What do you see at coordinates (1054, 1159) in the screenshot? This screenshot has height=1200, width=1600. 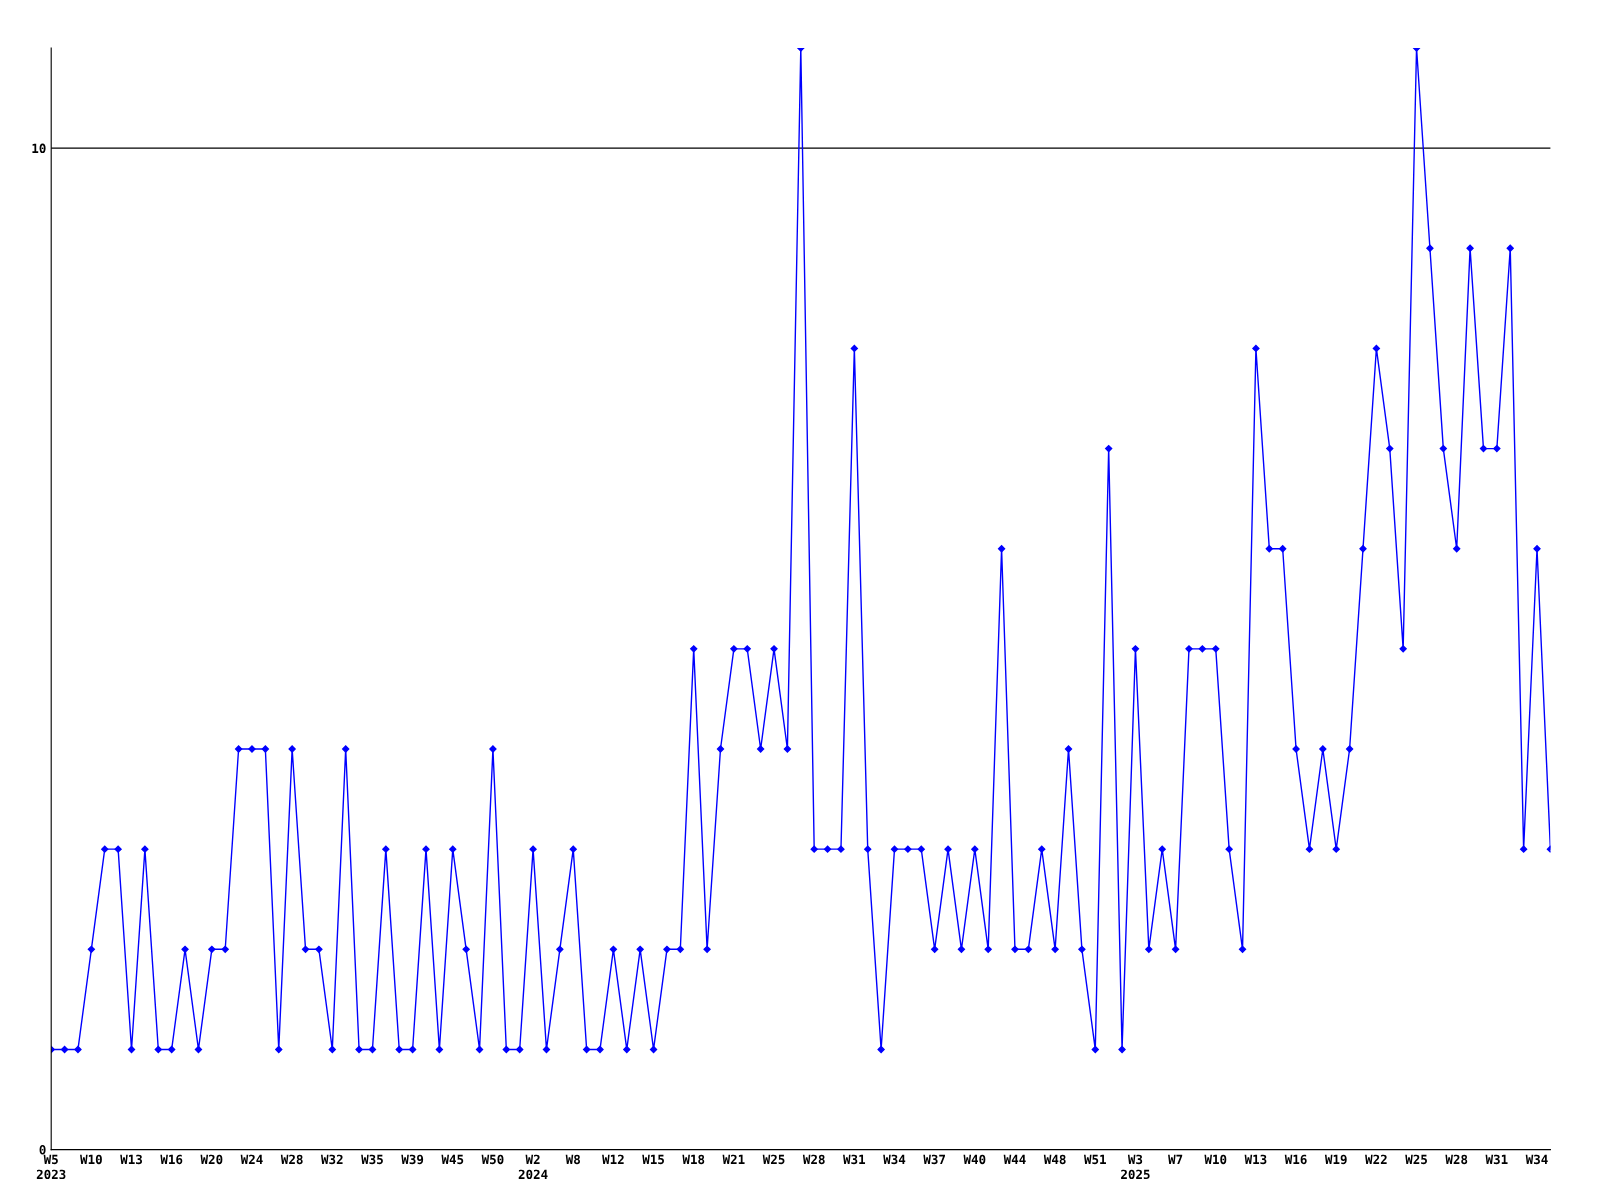 I see `x-tick-label: W48` at bounding box center [1054, 1159].